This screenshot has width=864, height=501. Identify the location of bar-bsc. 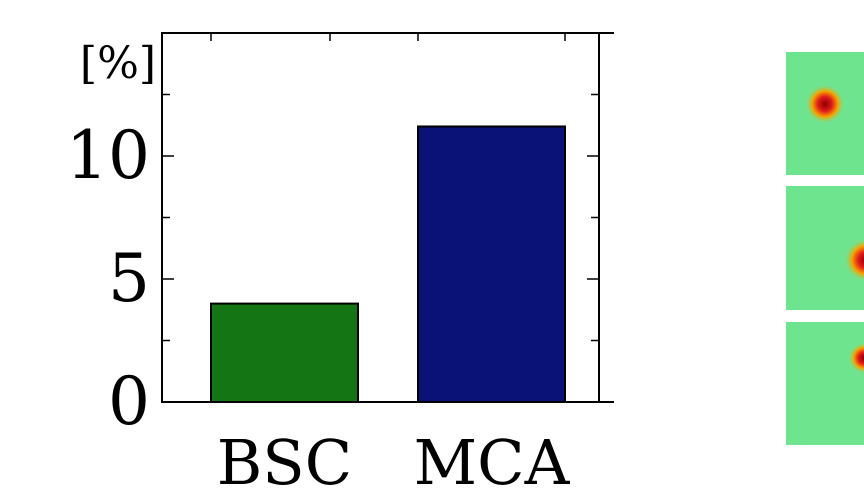
(284, 353).